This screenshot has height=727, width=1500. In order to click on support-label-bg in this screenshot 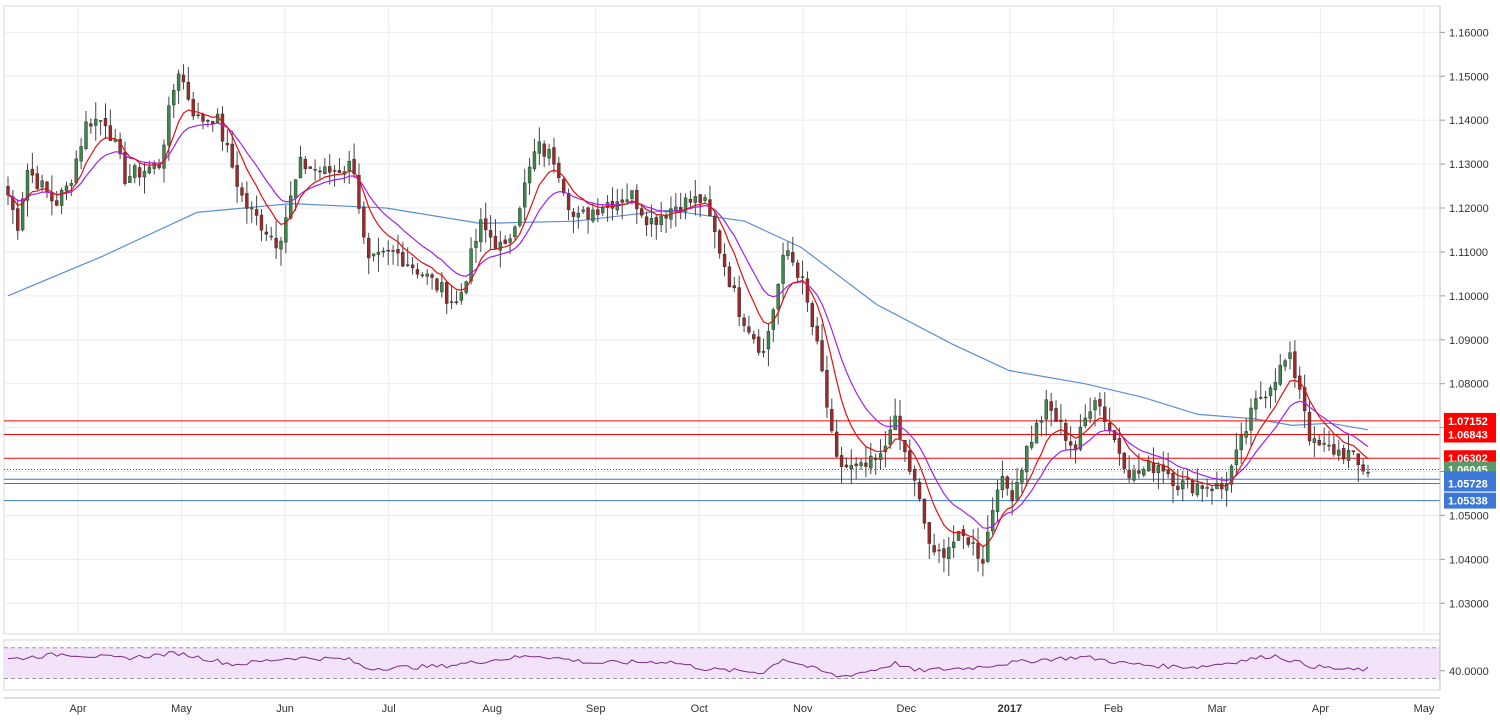, I will do `click(1470, 500)`.